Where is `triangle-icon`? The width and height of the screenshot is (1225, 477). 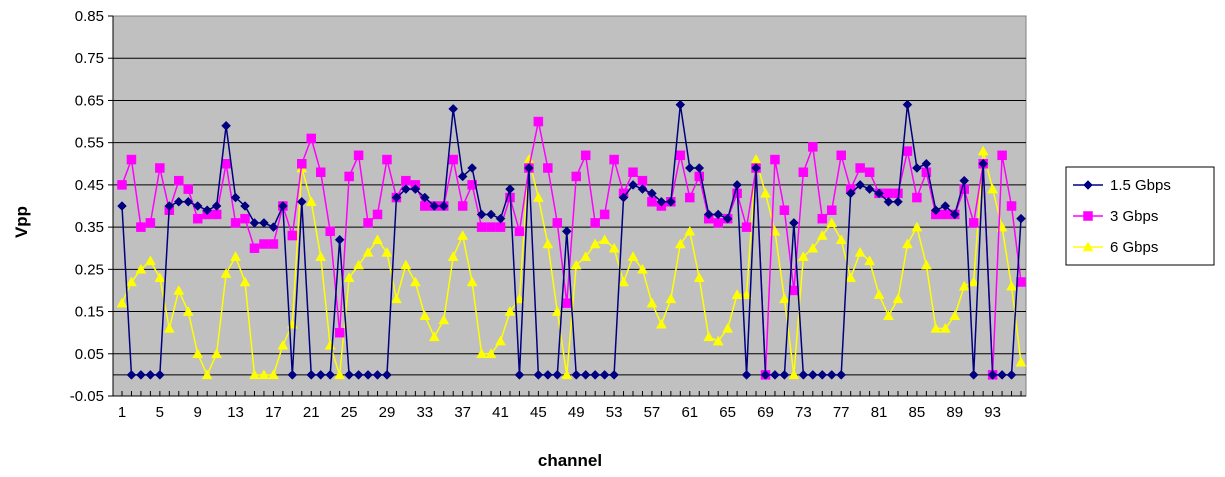
triangle-icon is located at coordinates (1088, 246).